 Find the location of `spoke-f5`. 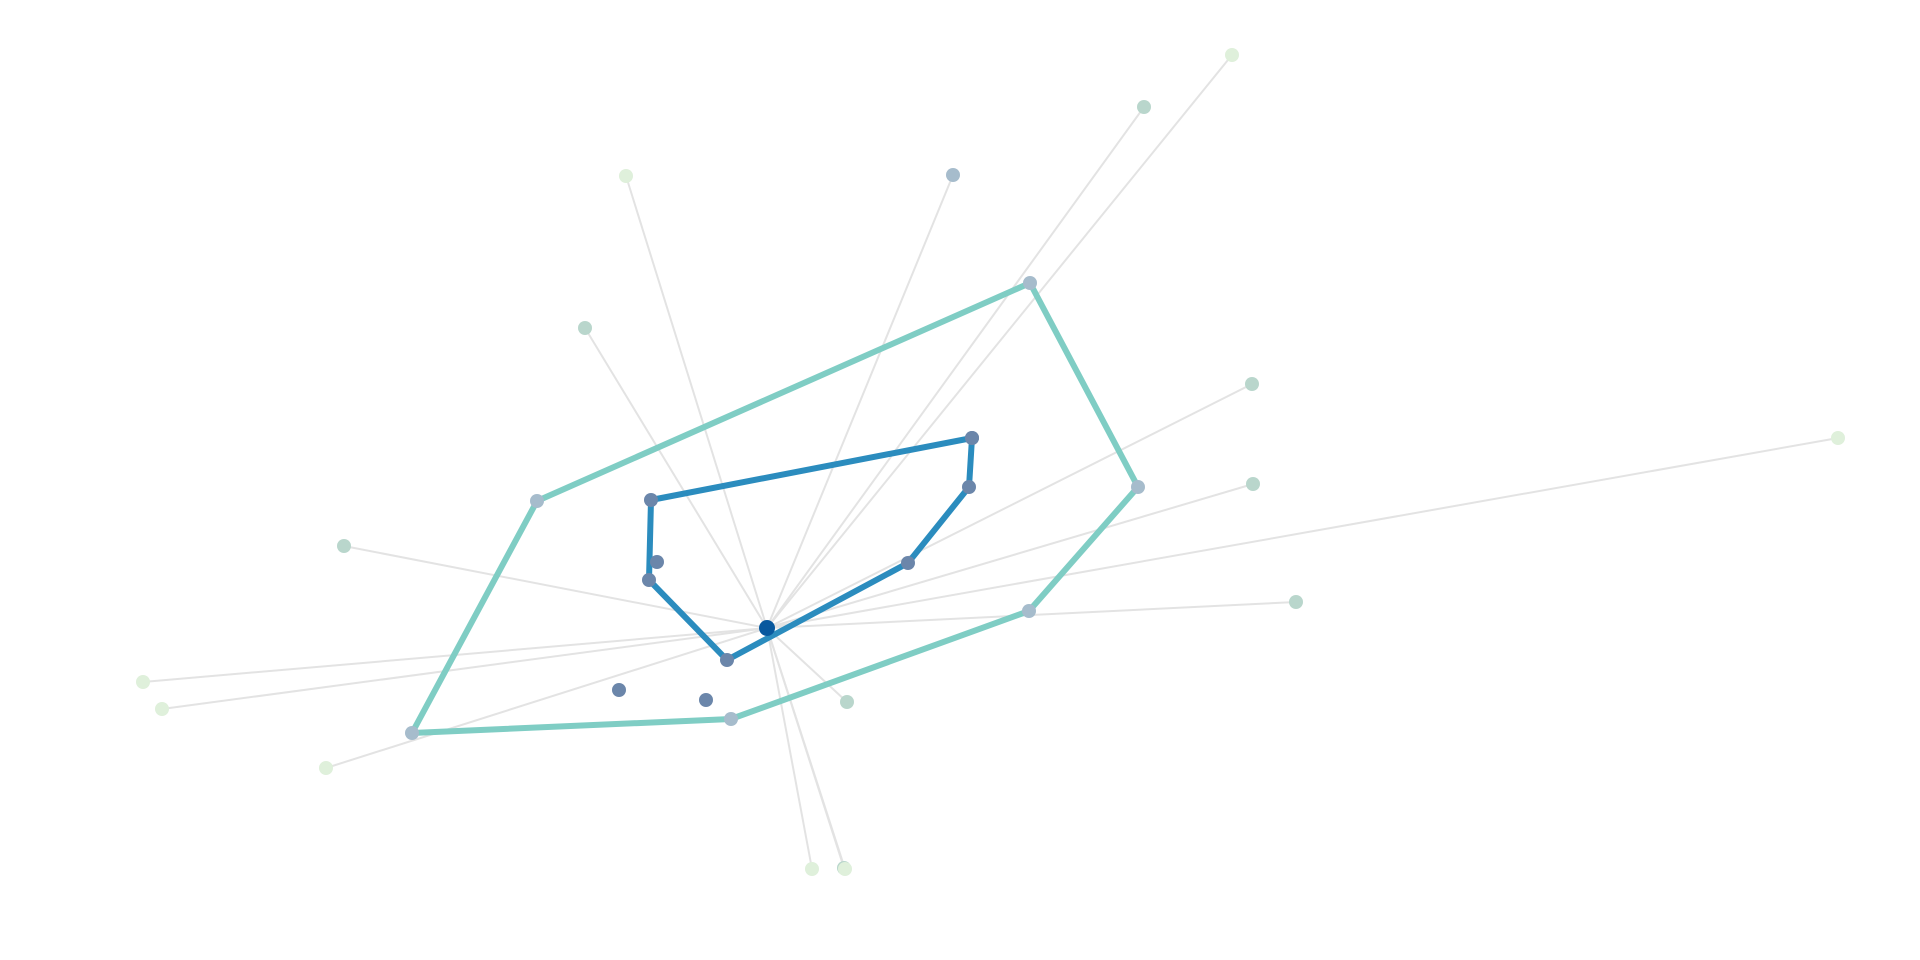

spoke-f5 is located at coordinates (464, 668).